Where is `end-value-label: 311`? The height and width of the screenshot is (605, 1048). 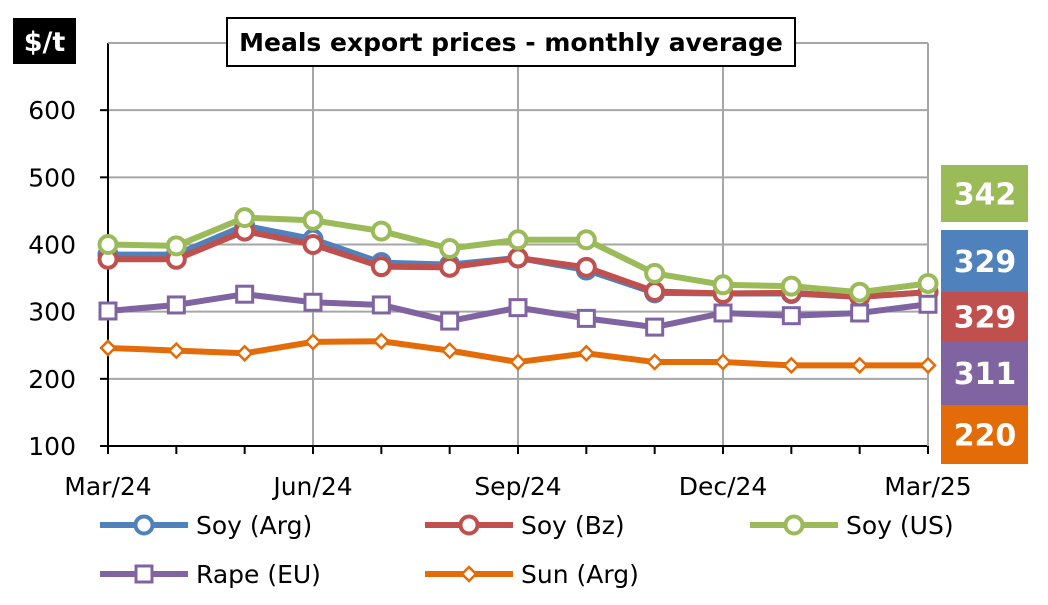
end-value-label: 311 is located at coordinates (985, 374).